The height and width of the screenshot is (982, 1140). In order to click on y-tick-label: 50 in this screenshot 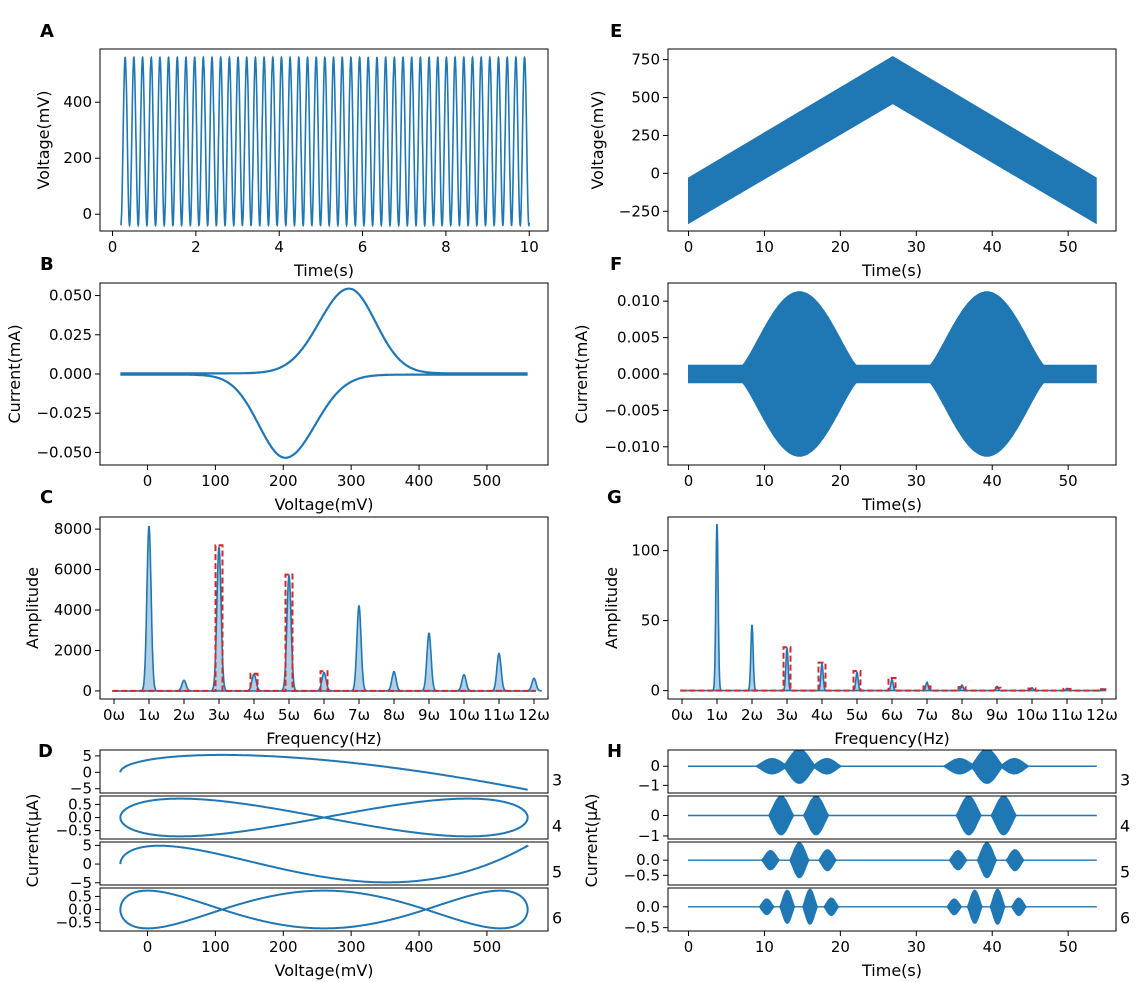, I will do `click(650, 621)`.